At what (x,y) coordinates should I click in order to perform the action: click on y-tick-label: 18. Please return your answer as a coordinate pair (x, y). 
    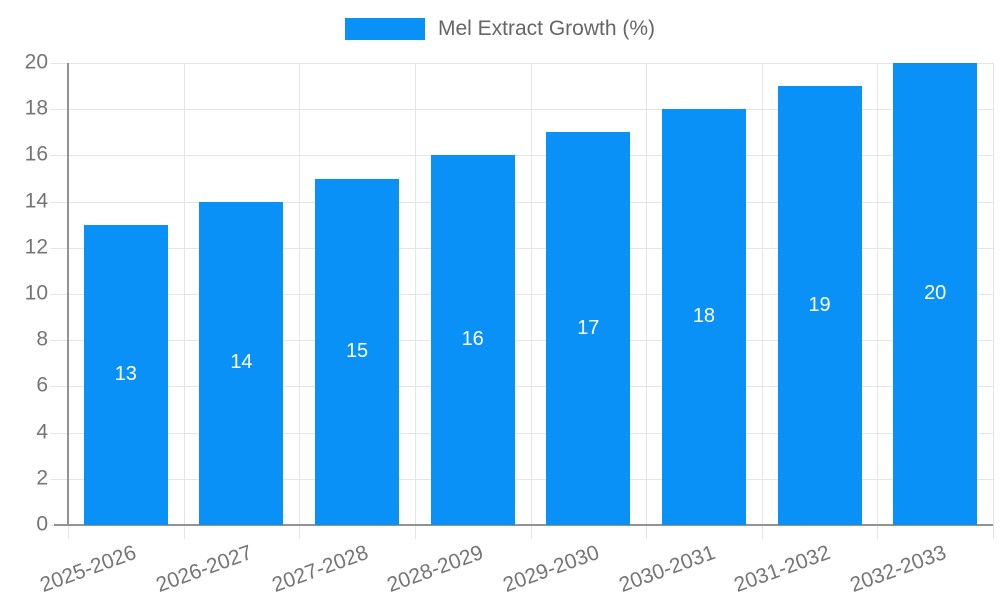
    Looking at the image, I should click on (36, 108).